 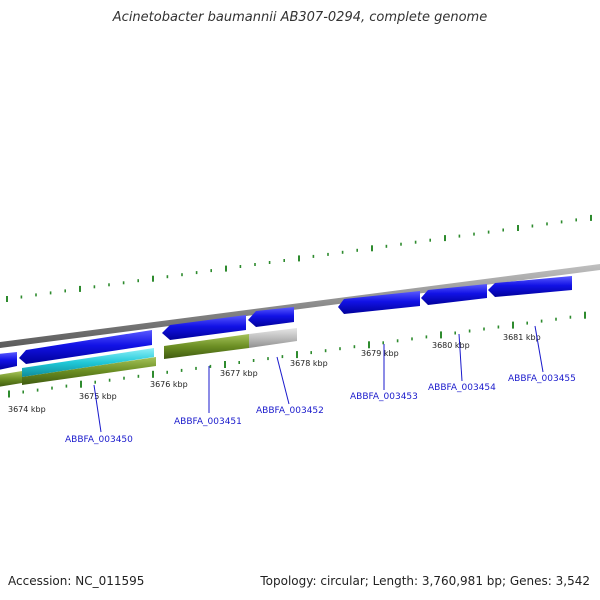 What do you see at coordinates (169, 384) in the screenshot?
I see `kbp-label-3676: 3676 kbp` at bounding box center [169, 384].